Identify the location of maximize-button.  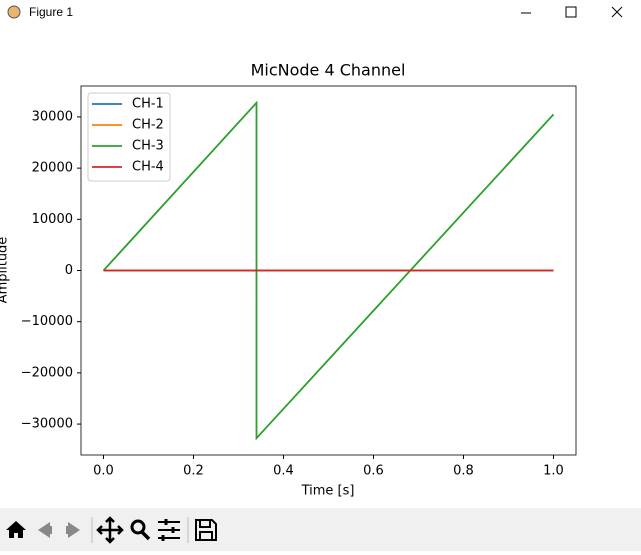
(571, 12).